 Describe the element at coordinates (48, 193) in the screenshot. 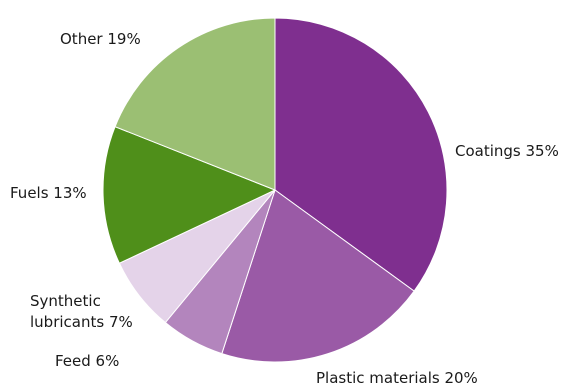

I see `label-fuels: Fuels 13%` at that location.